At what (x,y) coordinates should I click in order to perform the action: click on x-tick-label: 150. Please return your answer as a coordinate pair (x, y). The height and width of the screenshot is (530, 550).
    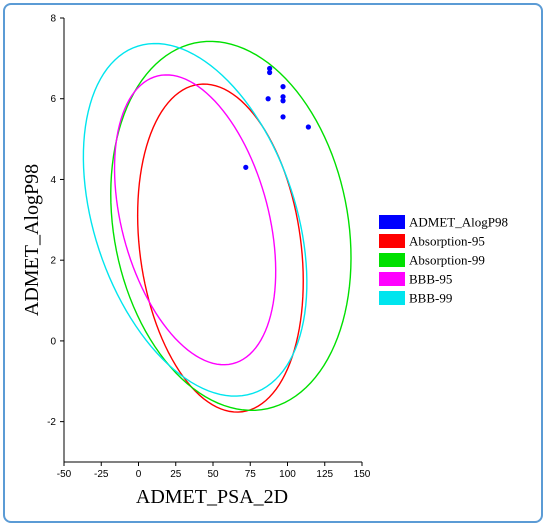
    Looking at the image, I should click on (362, 474).